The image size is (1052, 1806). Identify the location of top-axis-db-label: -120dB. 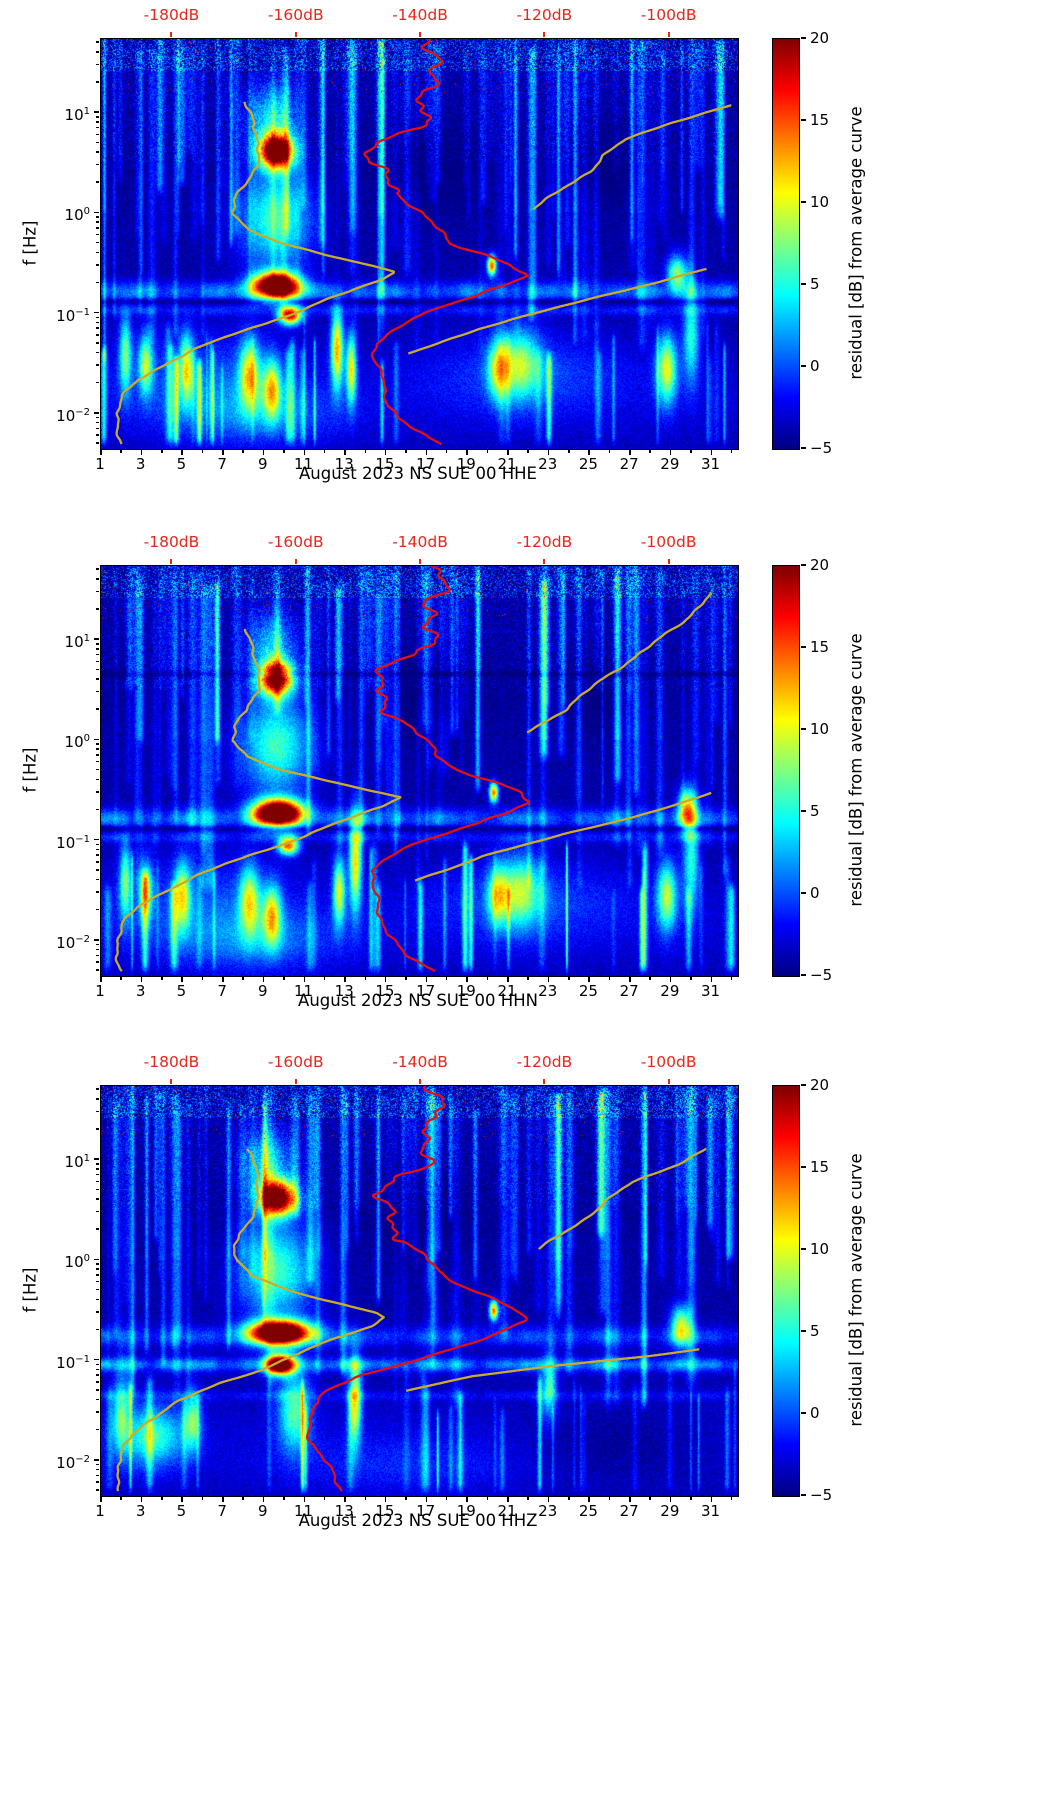
(544, 1062).